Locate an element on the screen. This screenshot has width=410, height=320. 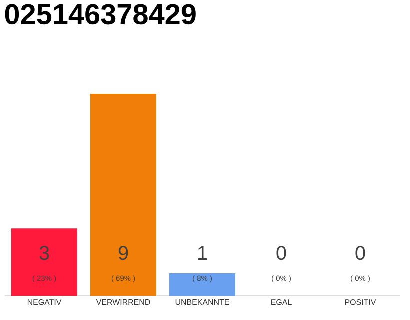
data-label: 1 is located at coordinates (203, 253).